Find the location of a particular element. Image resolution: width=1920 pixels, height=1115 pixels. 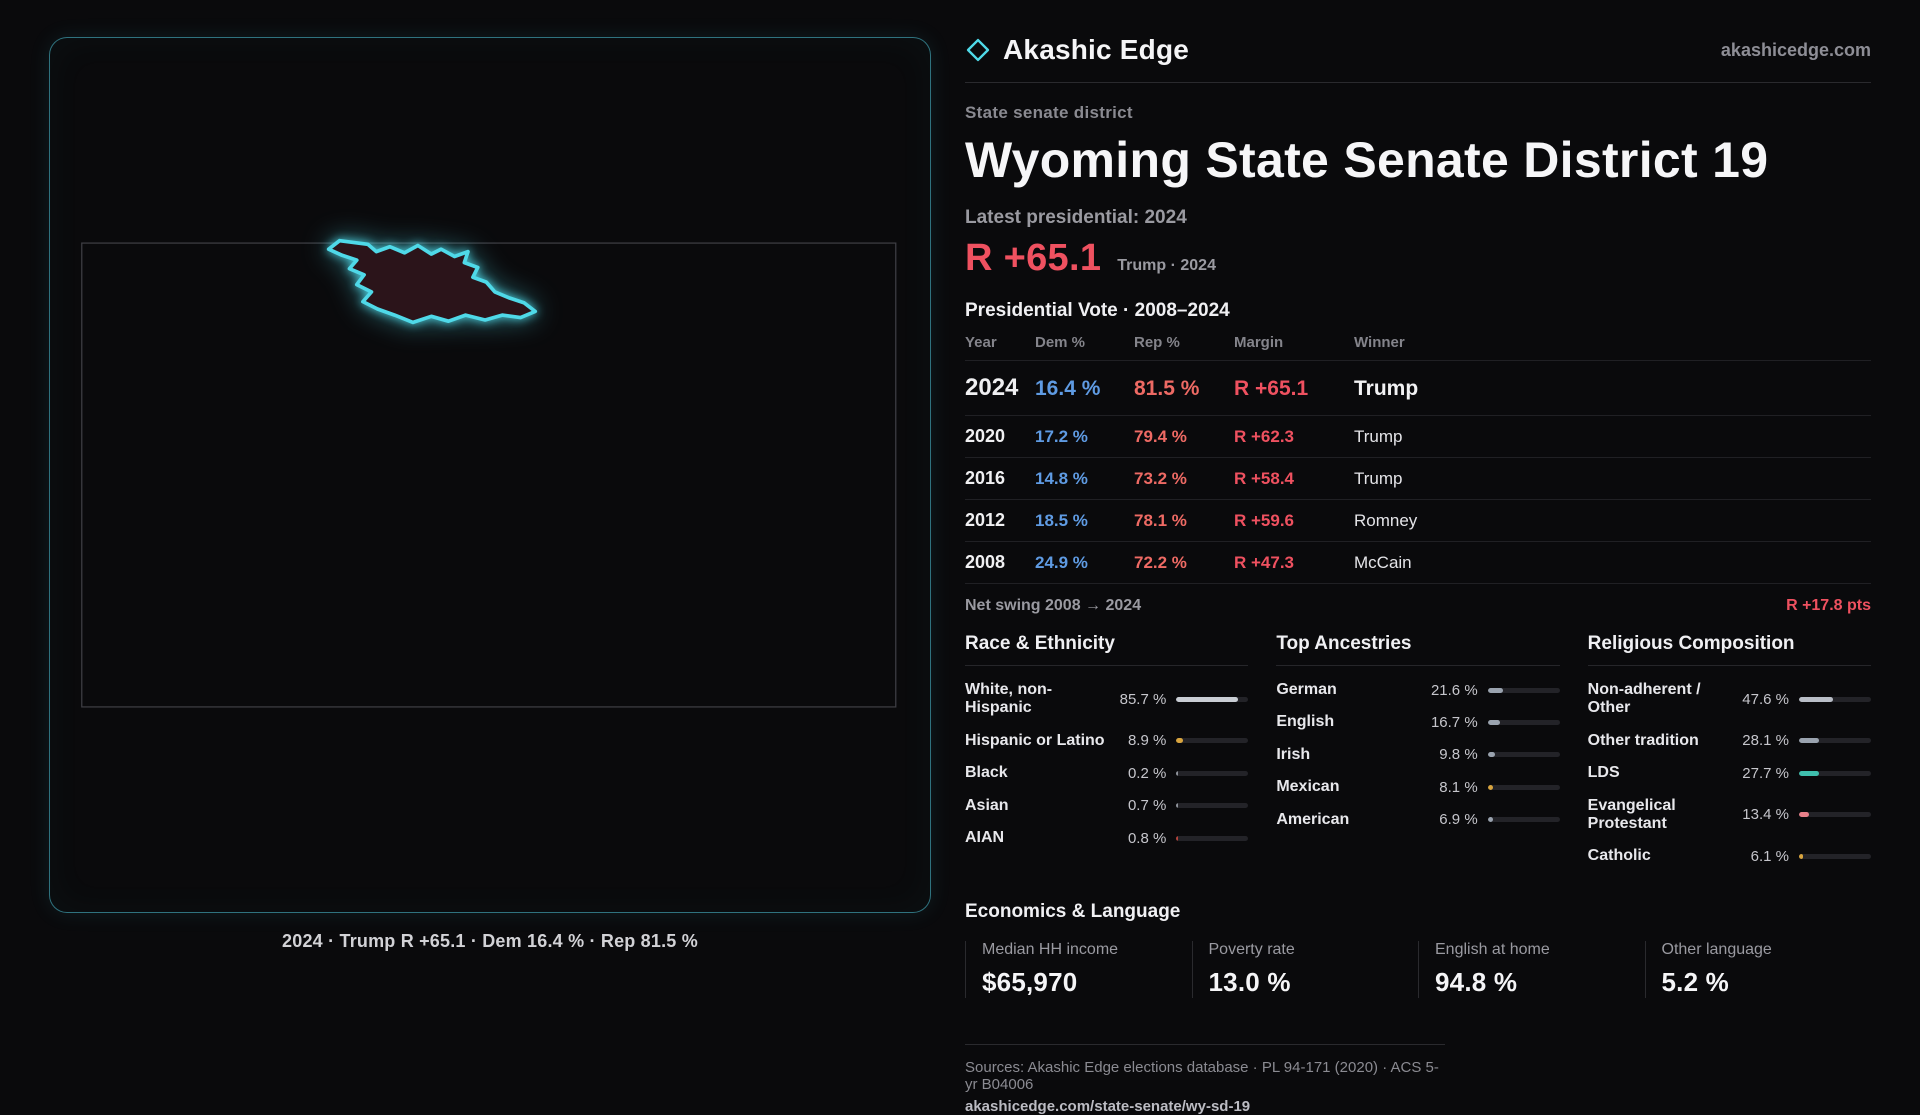

vote-dem-pct: 14.8 % is located at coordinates (1061, 478).